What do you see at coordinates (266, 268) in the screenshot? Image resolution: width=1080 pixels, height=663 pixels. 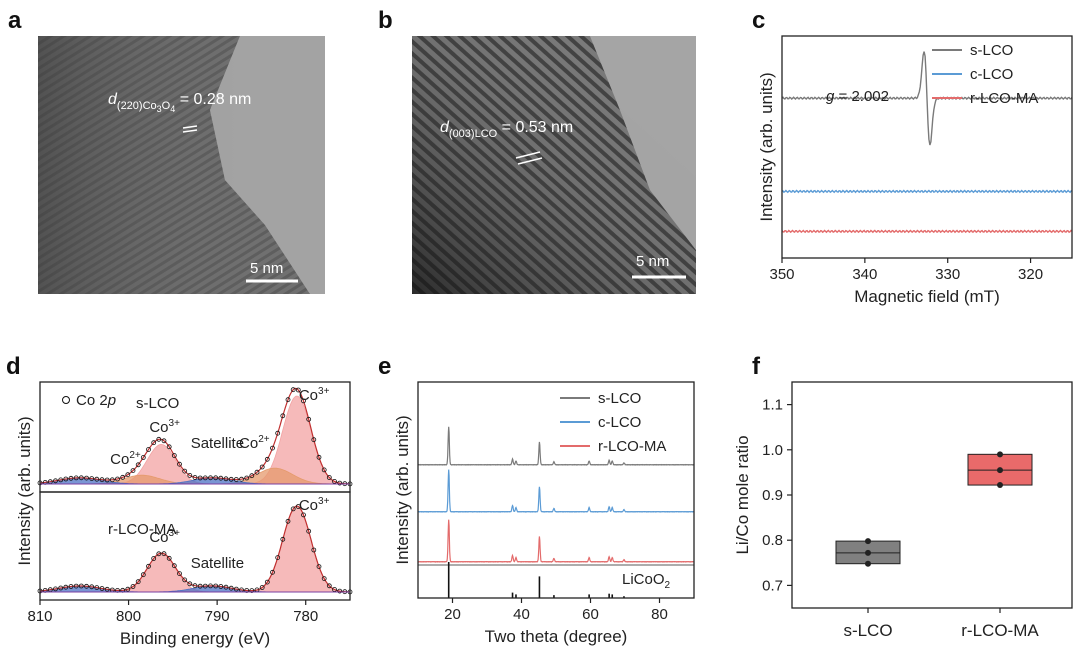 I see `scalebar-label-a: 5 nm` at bounding box center [266, 268].